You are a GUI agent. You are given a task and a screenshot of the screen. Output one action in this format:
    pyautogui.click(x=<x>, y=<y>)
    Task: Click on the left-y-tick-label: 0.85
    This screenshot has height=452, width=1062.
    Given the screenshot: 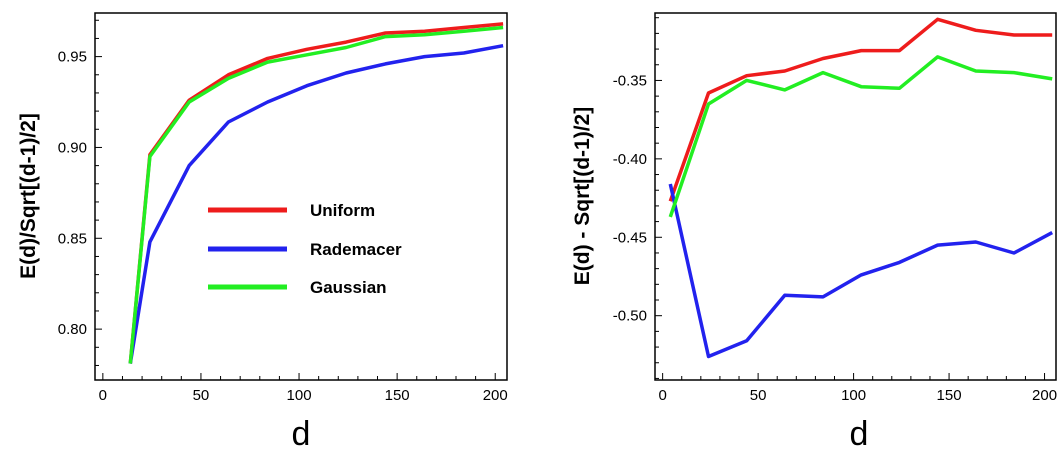 What is the action you would take?
    pyautogui.click(x=72, y=238)
    